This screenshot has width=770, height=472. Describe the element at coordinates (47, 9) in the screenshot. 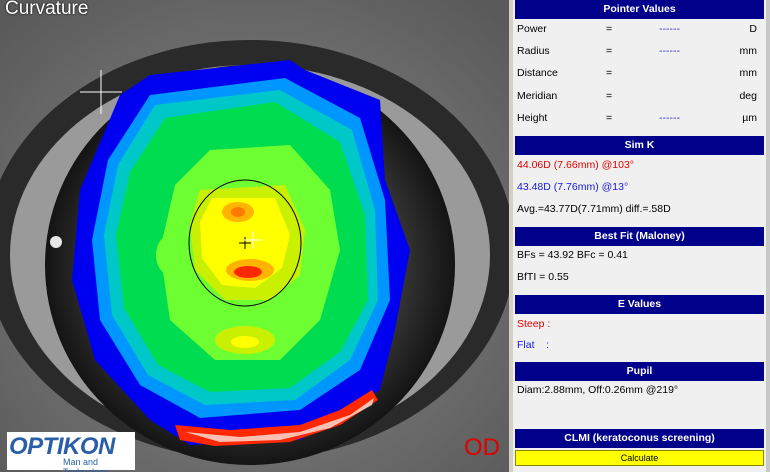

I see `view-title: Curvature` at that location.